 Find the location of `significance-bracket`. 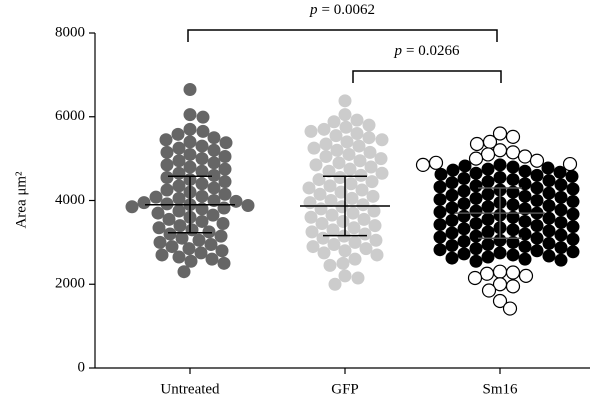

significance-bracket is located at coordinates (342, 35).